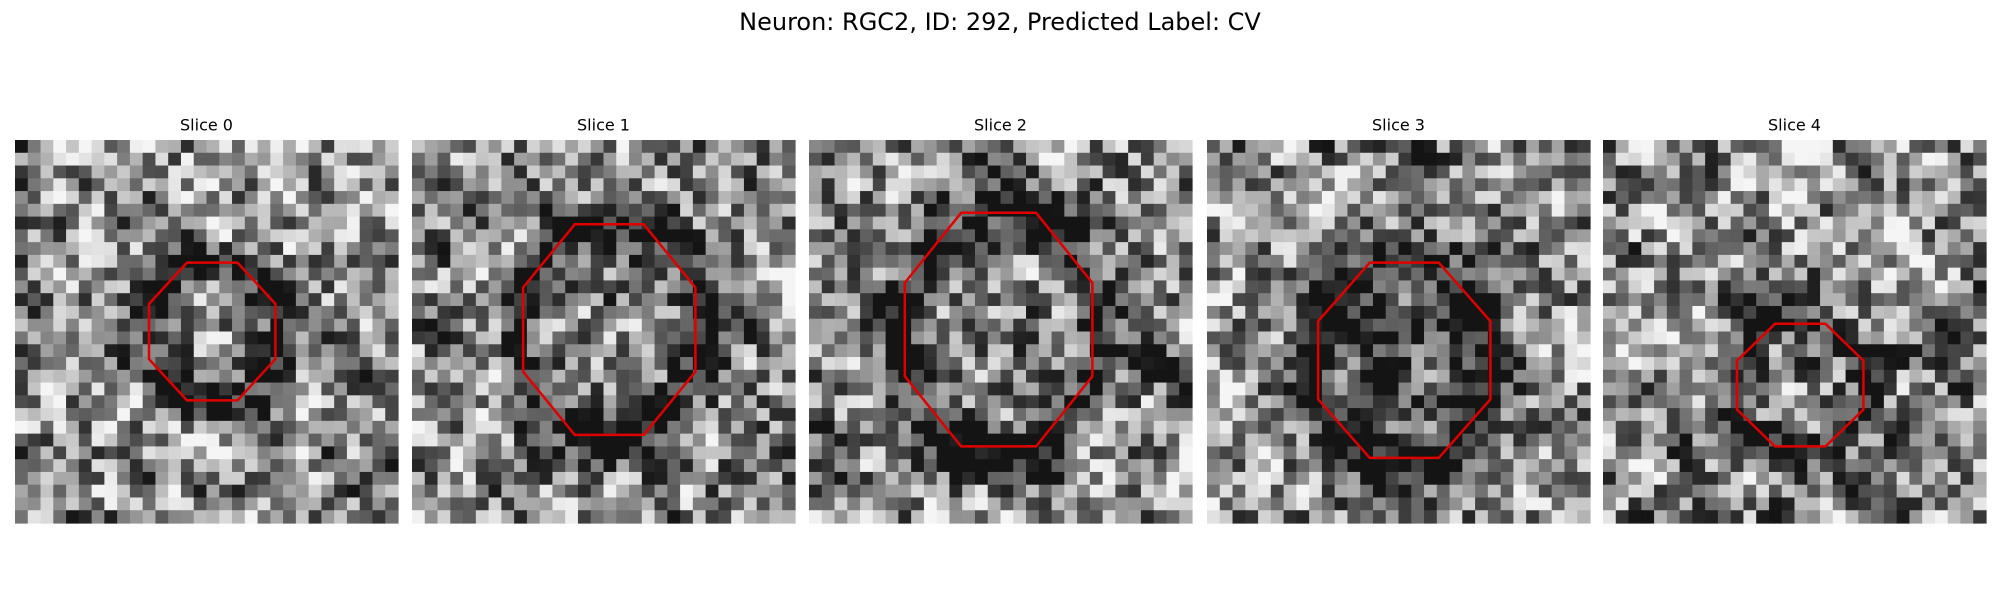  I want to click on panel-title: Slice 4, so click(1794, 125).